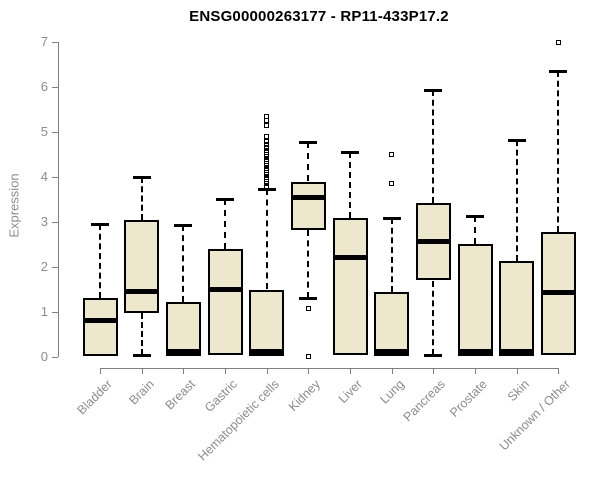 This screenshot has width=600, height=500. Describe the element at coordinates (44, 86) in the screenshot. I see `y-tick-label: 6` at that location.